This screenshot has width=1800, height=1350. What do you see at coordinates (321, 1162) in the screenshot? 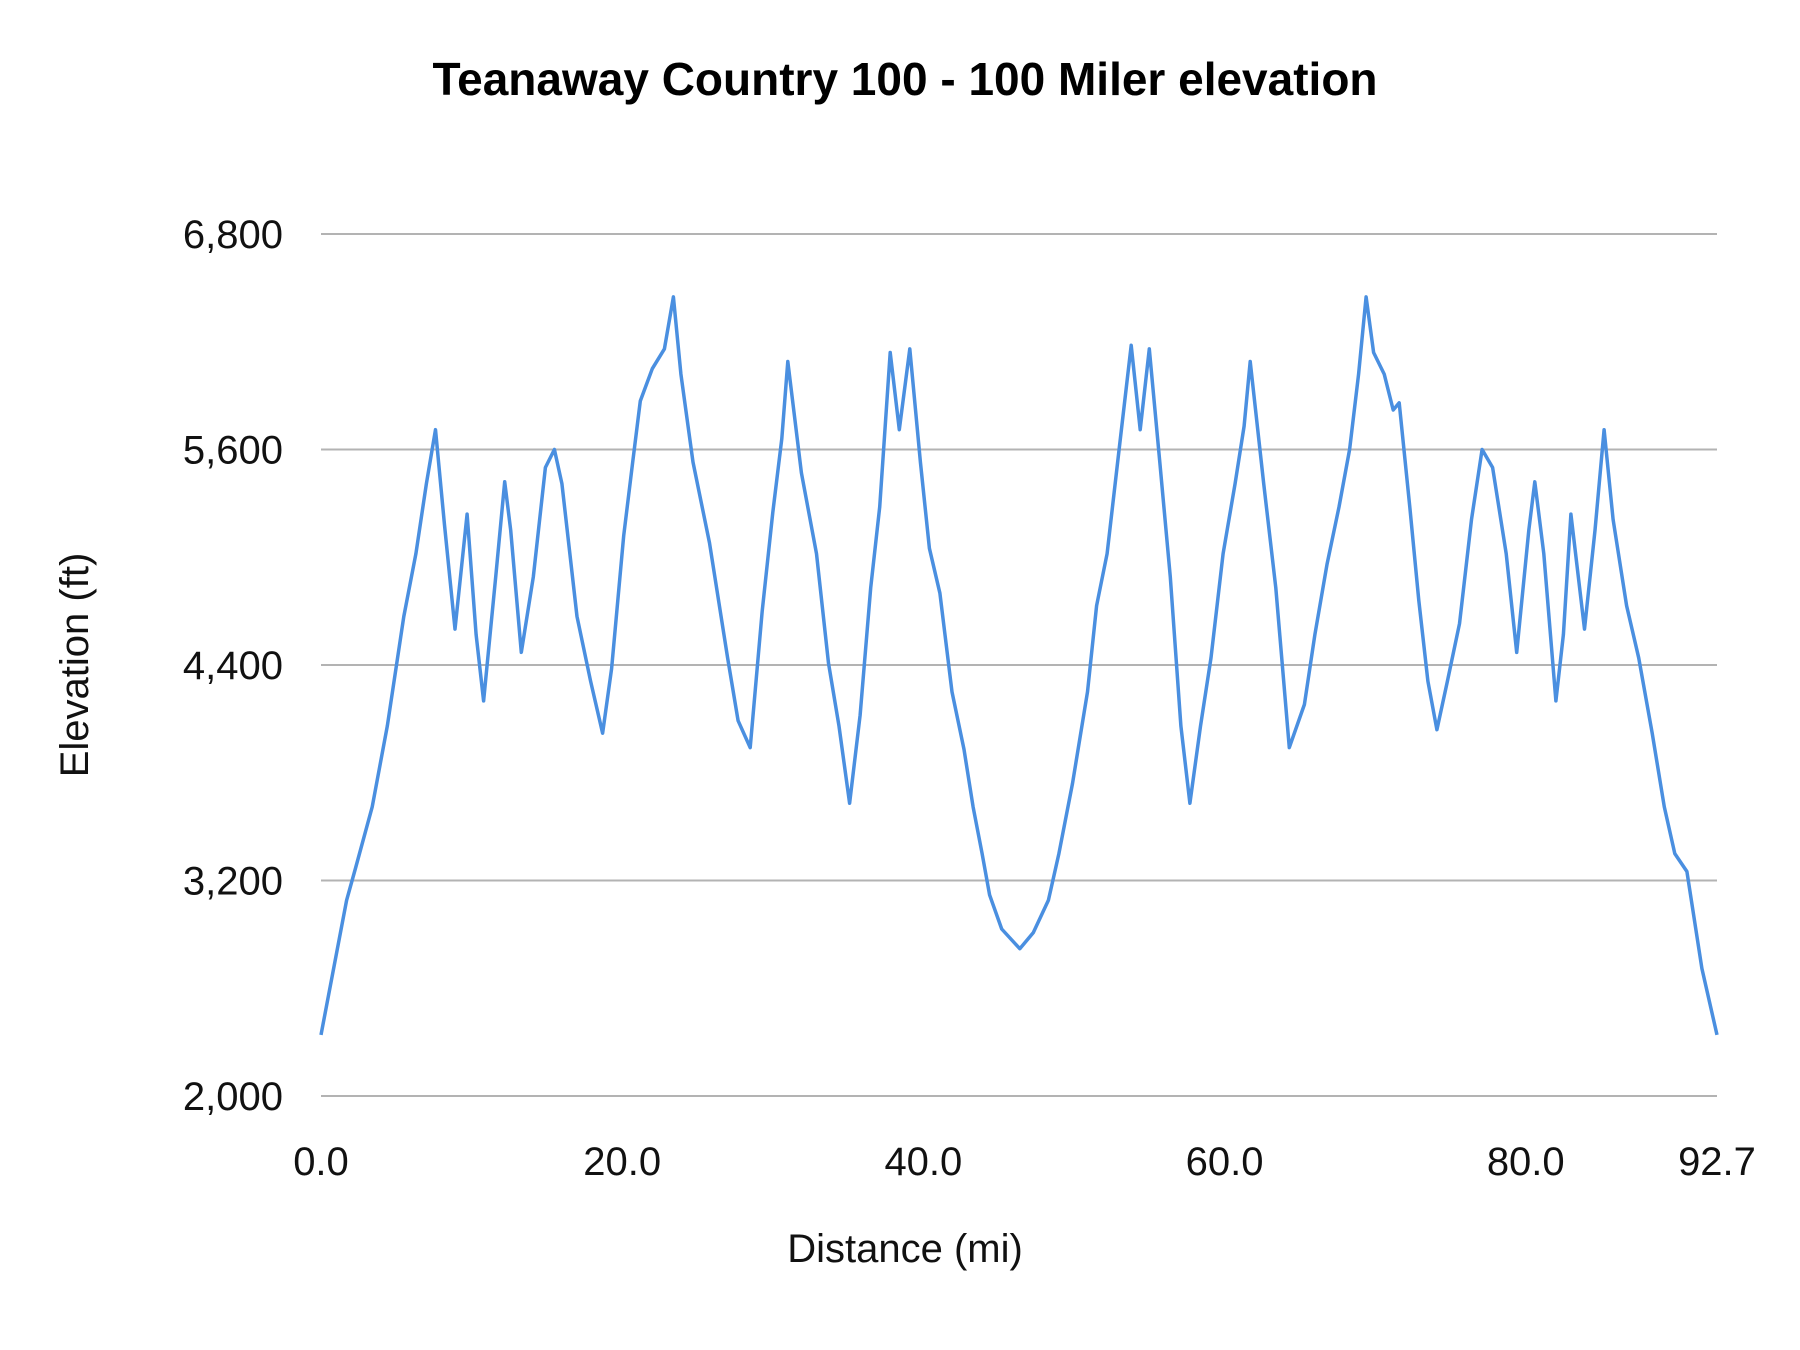
I see `x-tick-label: 0.0` at bounding box center [321, 1162].